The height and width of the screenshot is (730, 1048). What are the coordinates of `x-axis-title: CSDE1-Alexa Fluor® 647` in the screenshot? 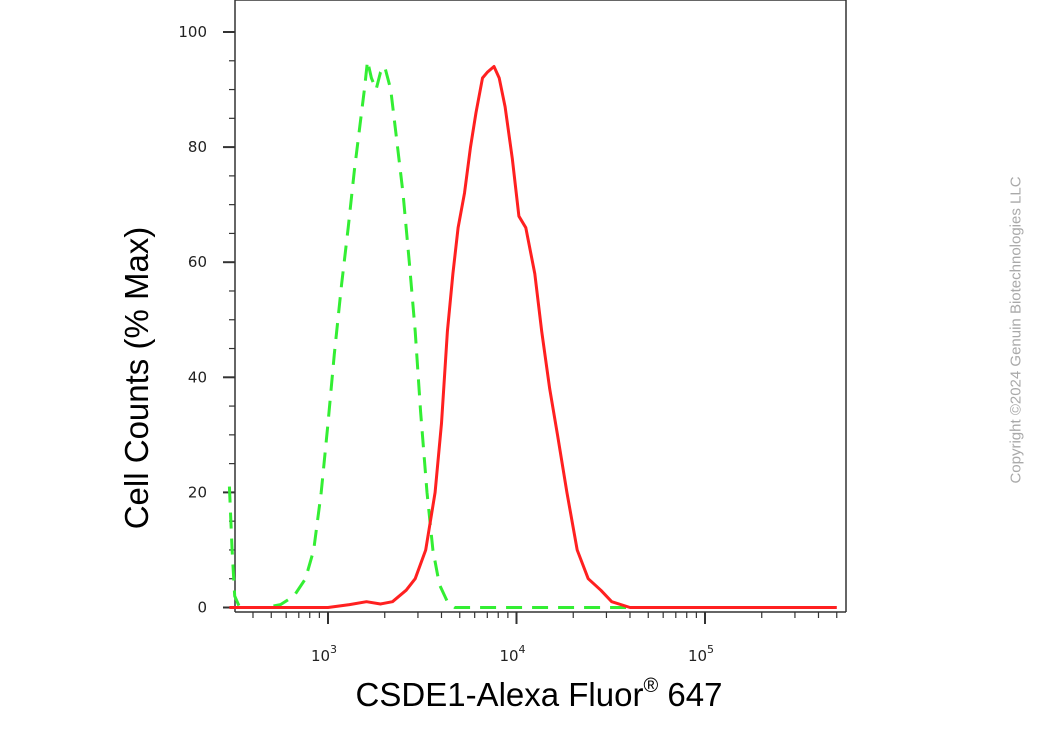 It's located at (539, 694).